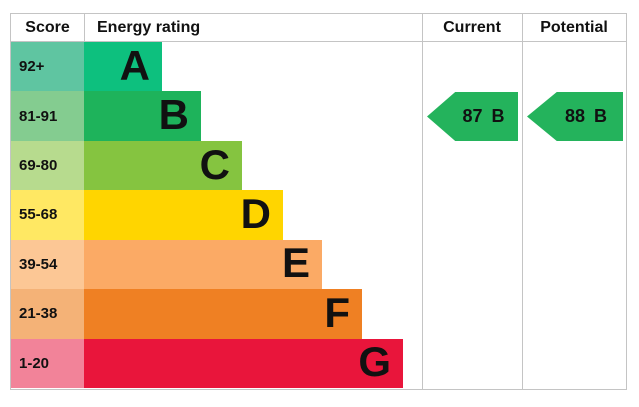  I want to click on score-range-label: 21-38, so click(47, 314).